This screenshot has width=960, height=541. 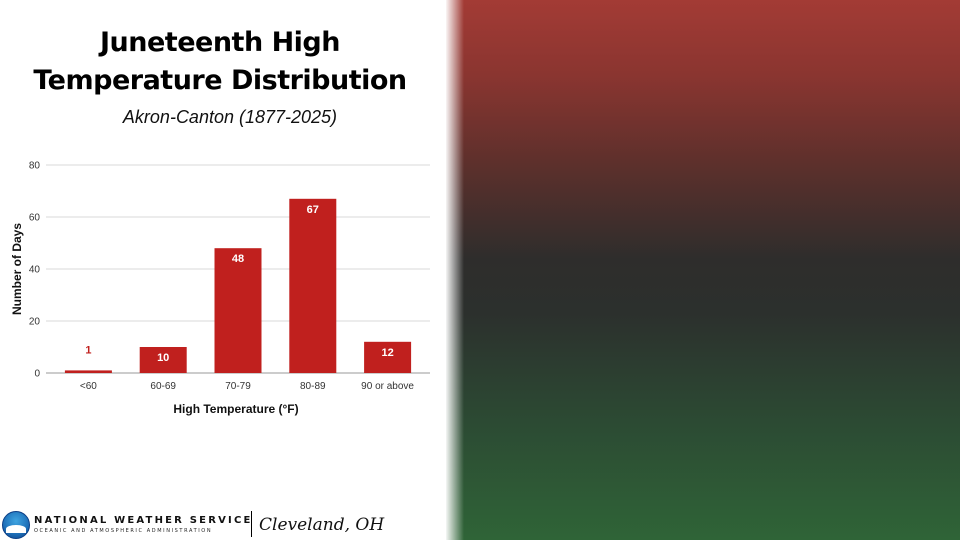 I want to click on bar-data-label: 48, so click(x=238, y=259).